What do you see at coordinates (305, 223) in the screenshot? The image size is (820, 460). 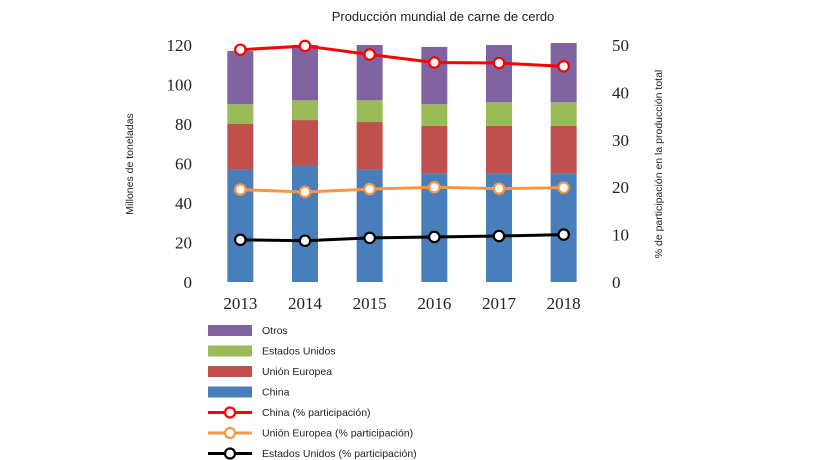 I see `bar-segment-china` at bounding box center [305, 223].